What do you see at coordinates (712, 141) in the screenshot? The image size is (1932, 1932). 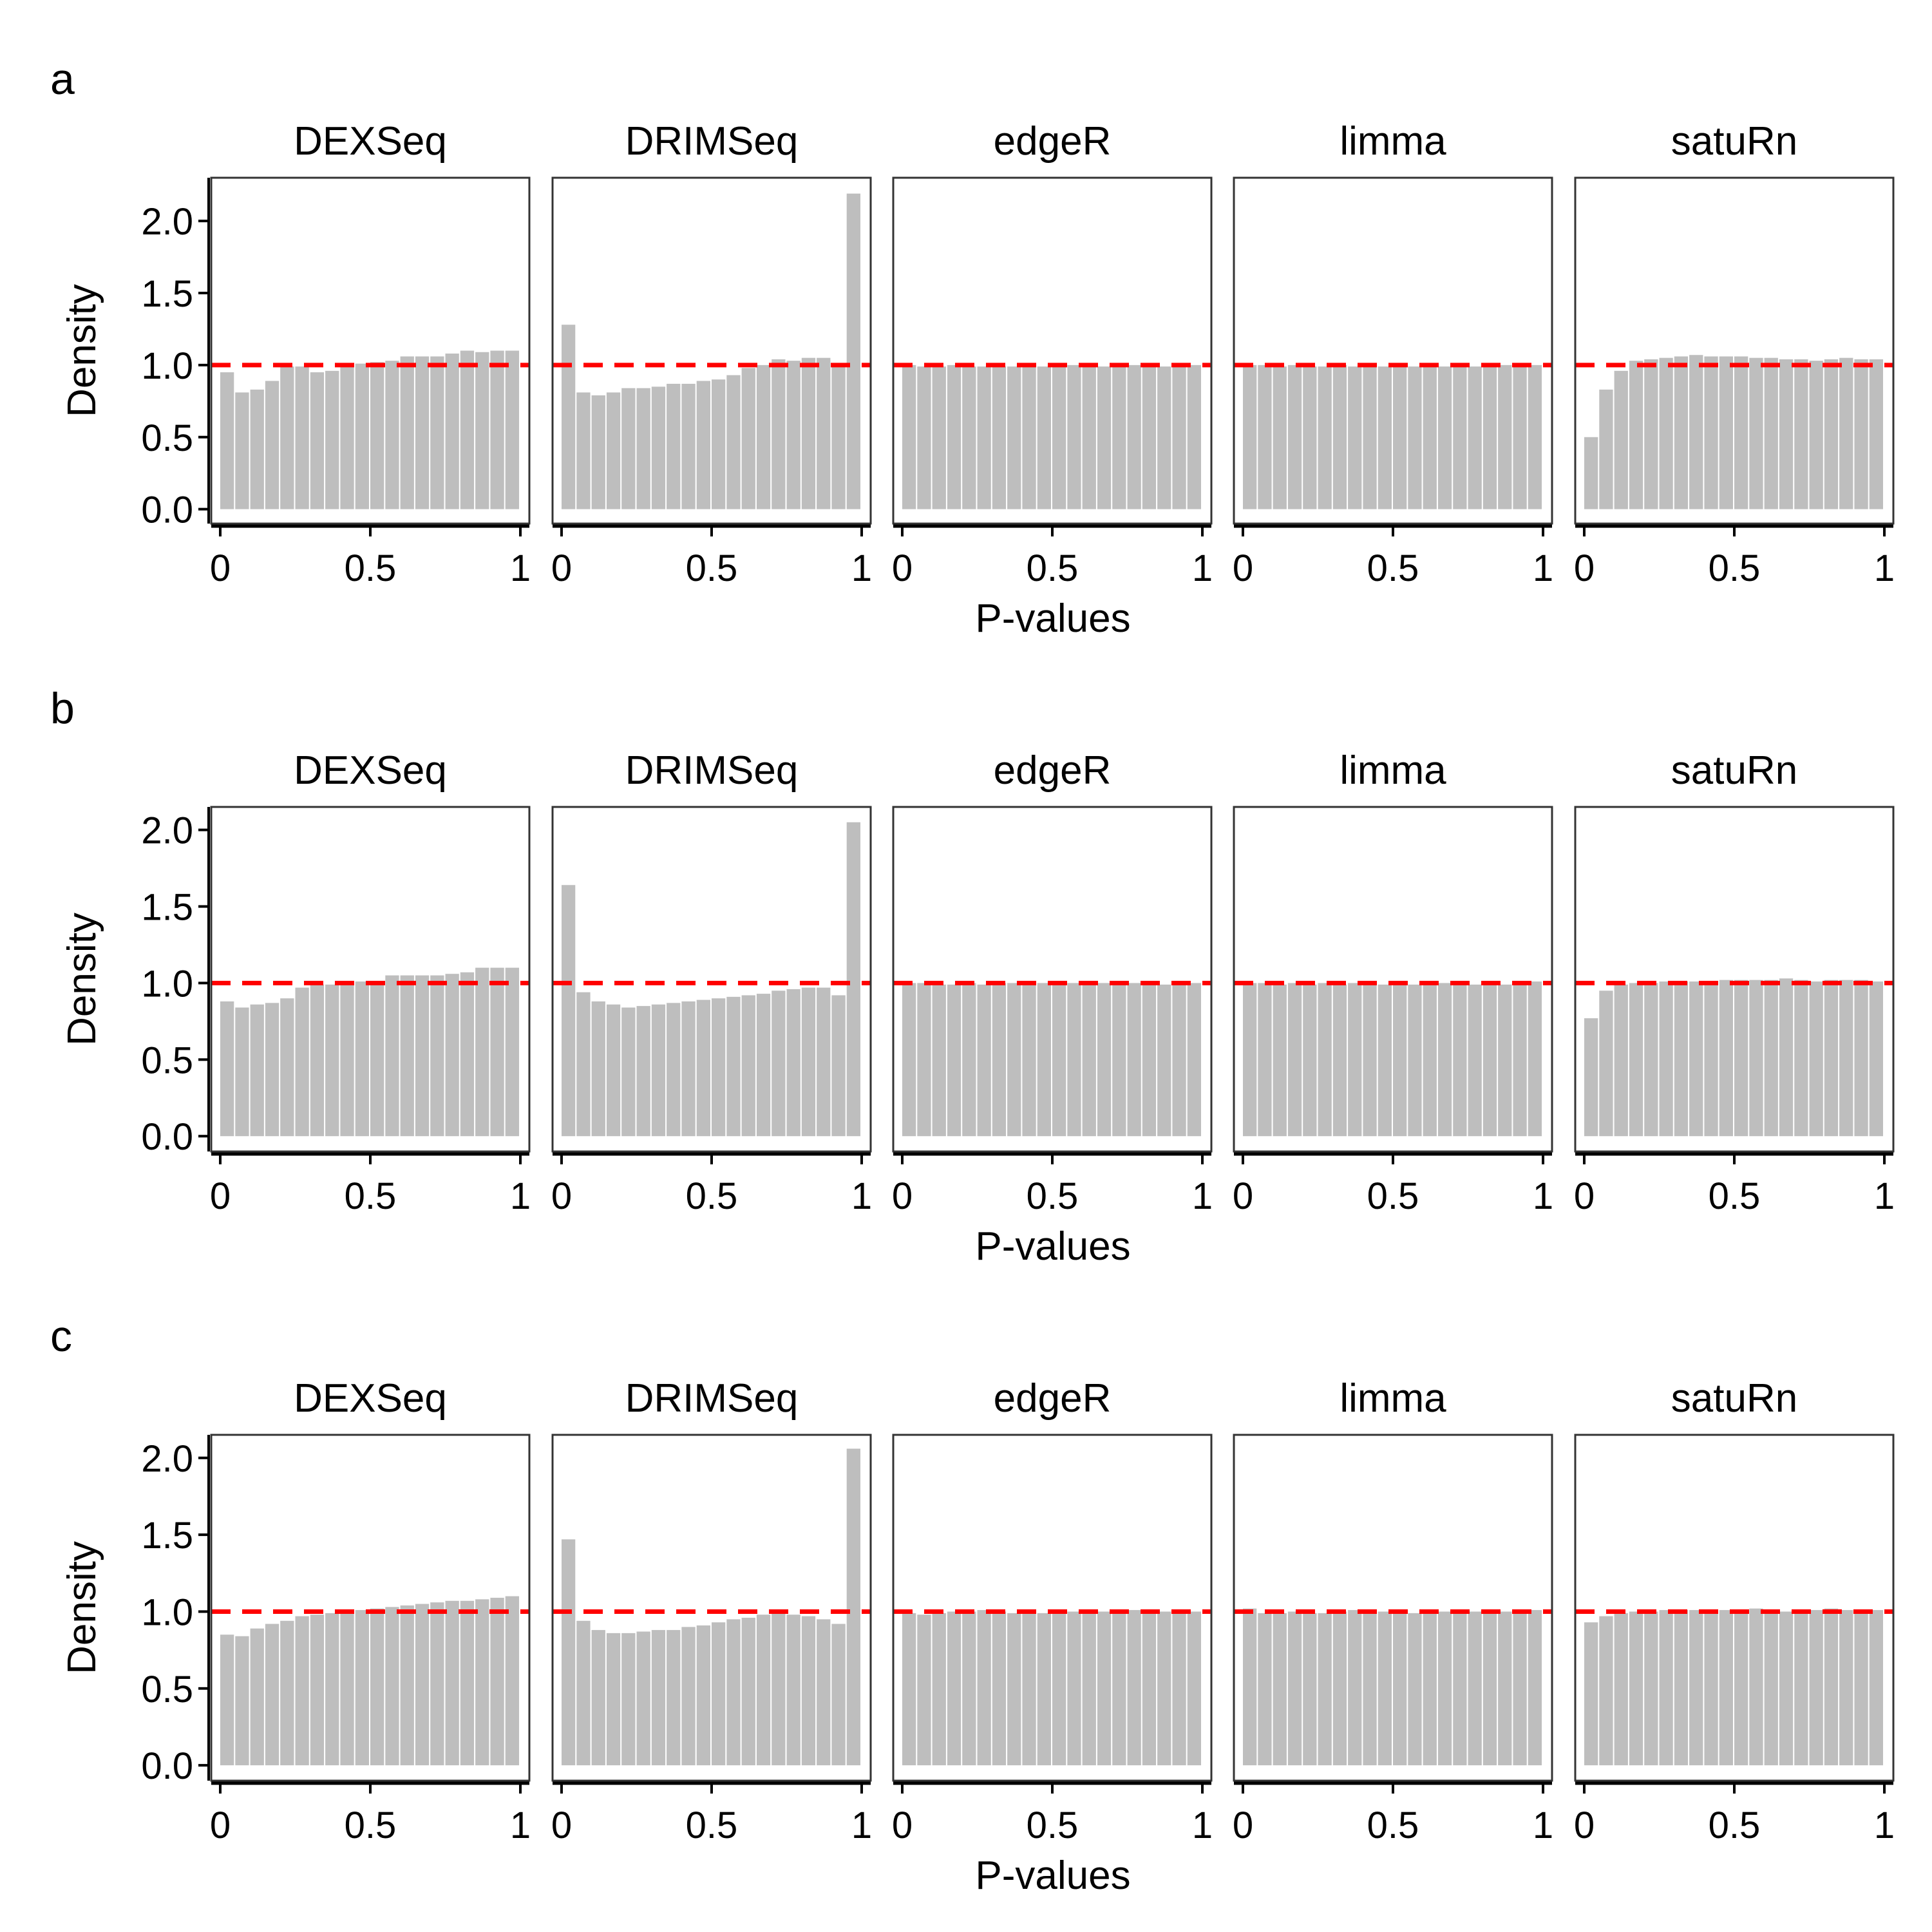 I see `panel-title: DRIMSeq` at bounding box center [712, 141].